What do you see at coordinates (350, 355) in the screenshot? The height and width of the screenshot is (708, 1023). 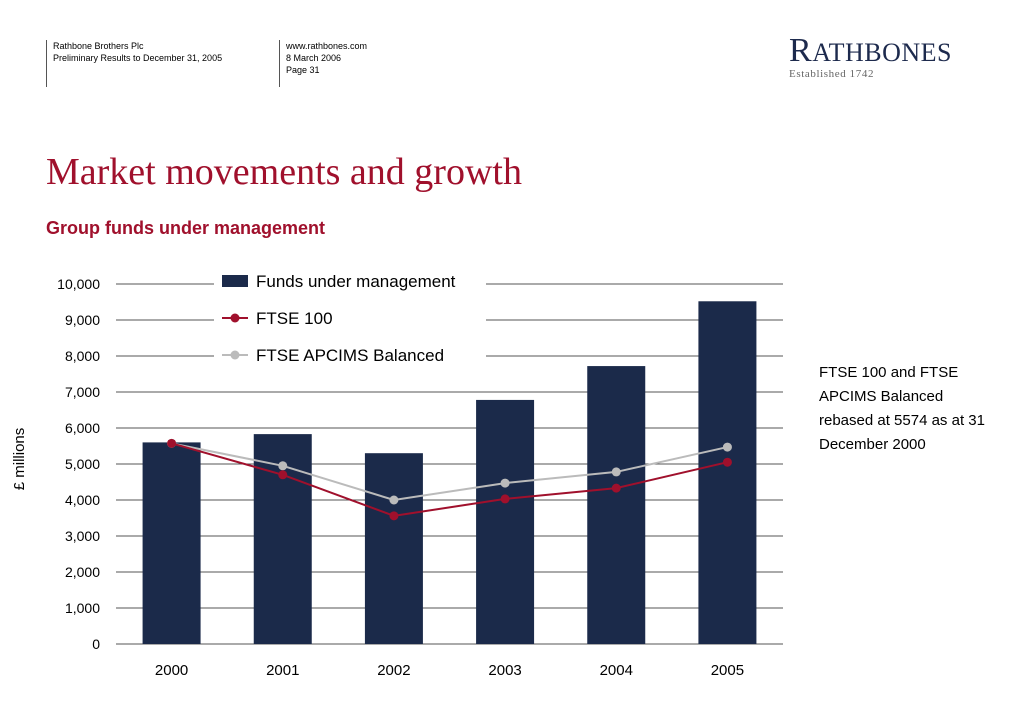 I see `legend-label-apcims: FTSE APCIMS Balanced` at bounding box center [350, 355].